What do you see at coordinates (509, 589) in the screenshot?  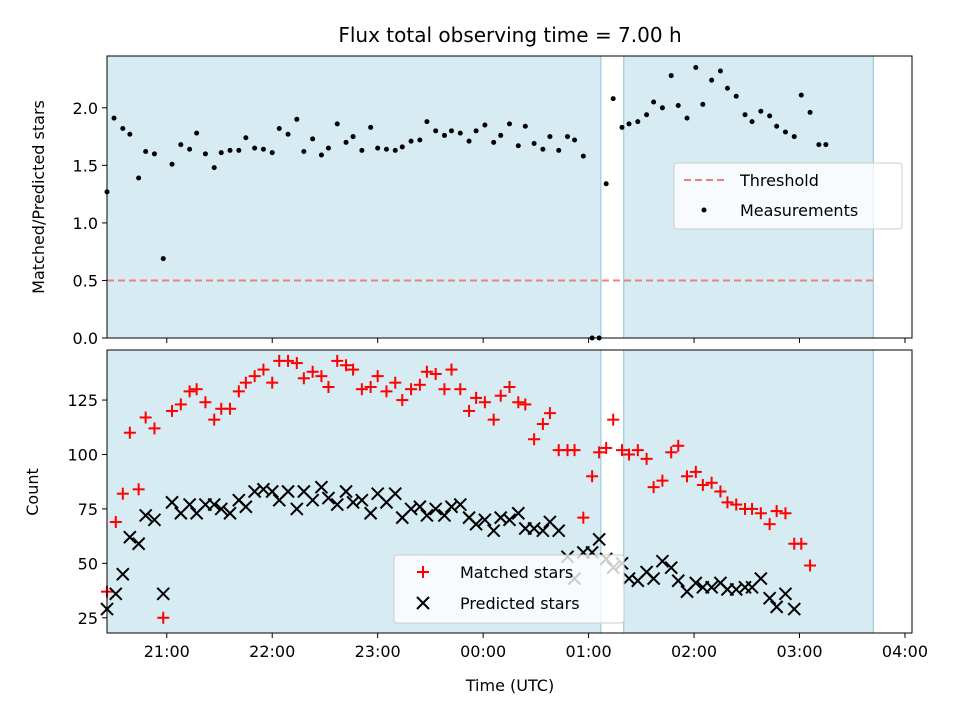 I see `bottom-legend-box` at bounding box center [509, 589].